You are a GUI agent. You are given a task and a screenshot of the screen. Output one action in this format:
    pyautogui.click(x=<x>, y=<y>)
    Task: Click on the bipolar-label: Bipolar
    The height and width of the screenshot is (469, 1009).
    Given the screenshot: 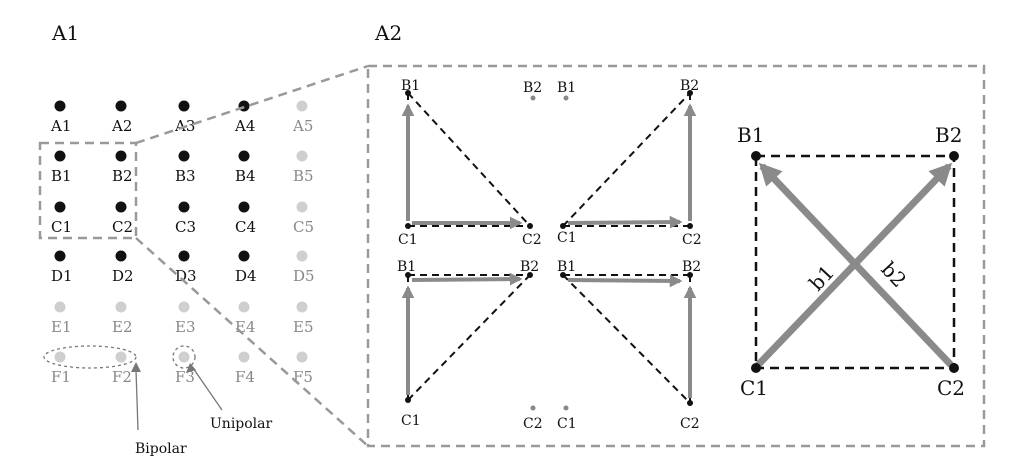 What is the action you would take?
    pyautogui.click(x=161, y=449)
    